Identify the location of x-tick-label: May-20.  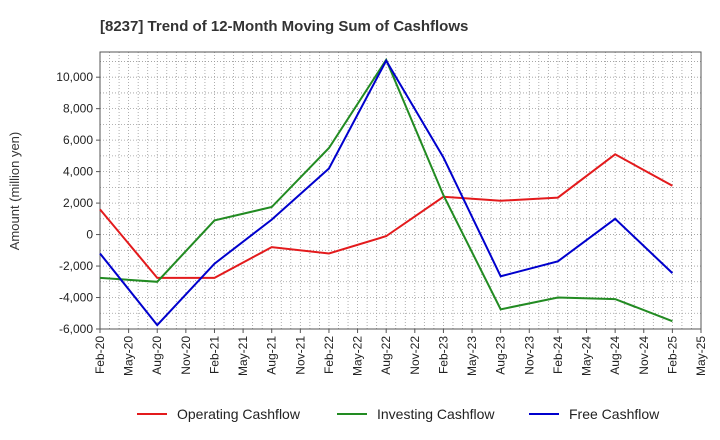
(129, 356).